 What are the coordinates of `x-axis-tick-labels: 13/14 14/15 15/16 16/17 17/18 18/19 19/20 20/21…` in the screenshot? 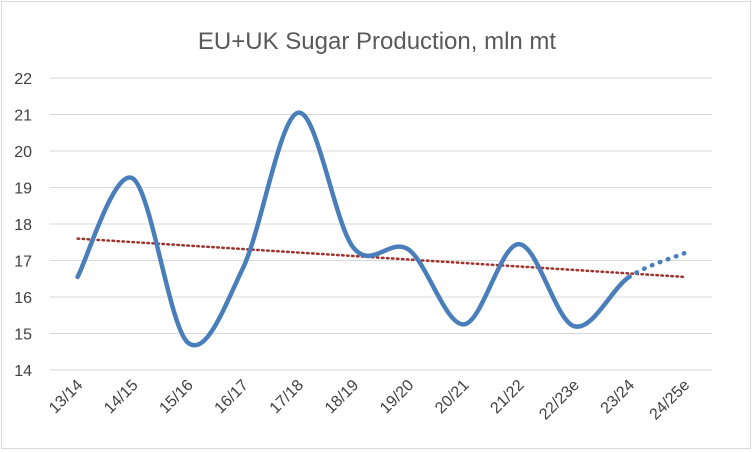 It's located at (369, 400).